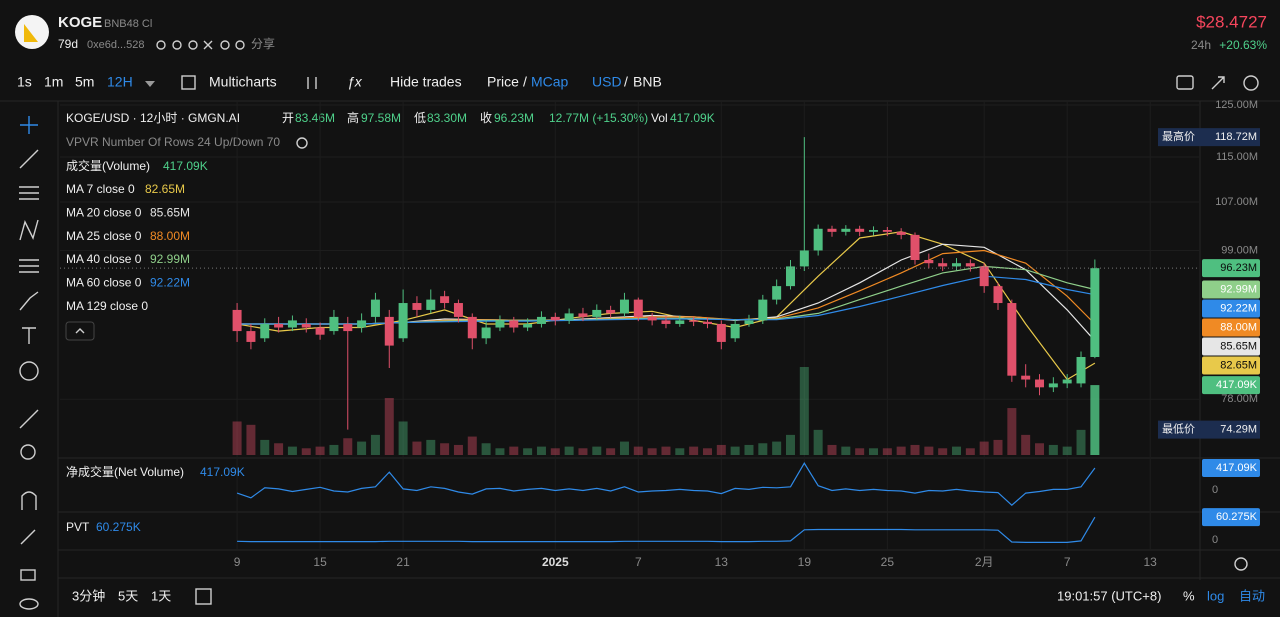  Describe the element at coordinates (263, 43) in the screenshot. I see `share-button: 分享` at that location.